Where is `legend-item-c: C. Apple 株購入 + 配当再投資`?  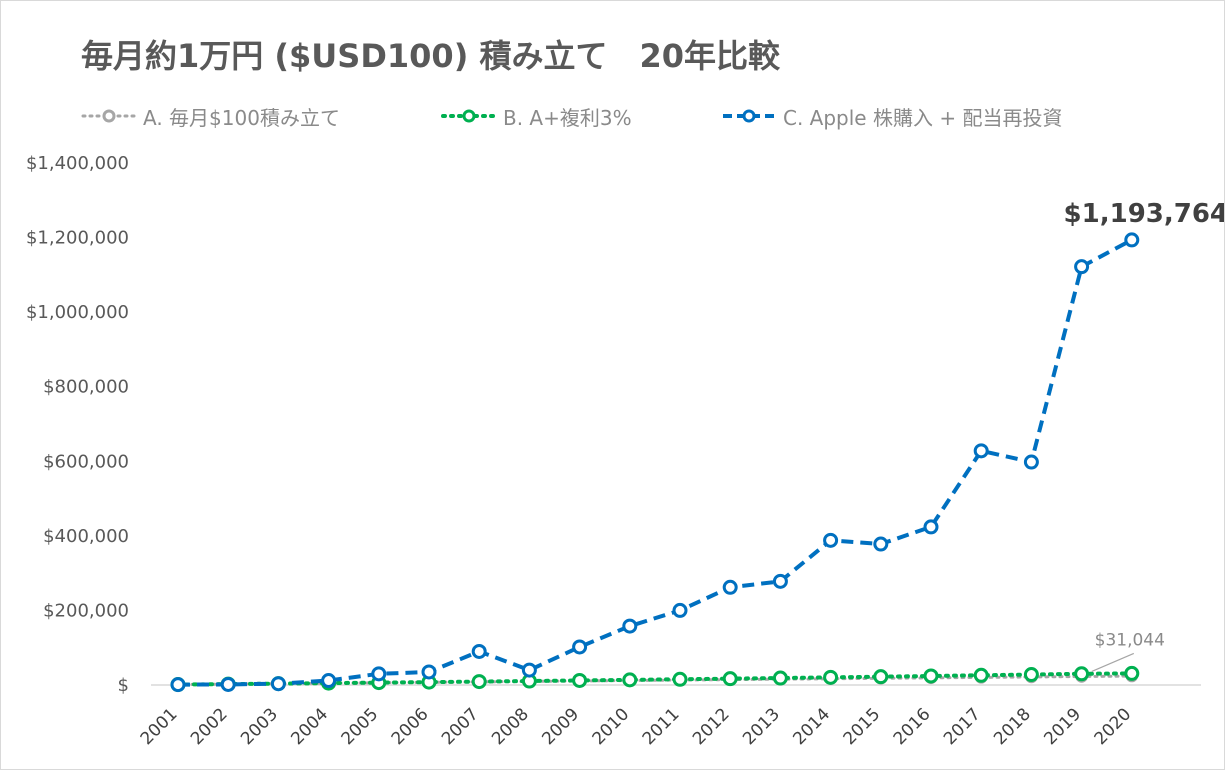
legend-item-c: C. Apple 株購入 + 配当再投資 is located at coordinates (891, 116).